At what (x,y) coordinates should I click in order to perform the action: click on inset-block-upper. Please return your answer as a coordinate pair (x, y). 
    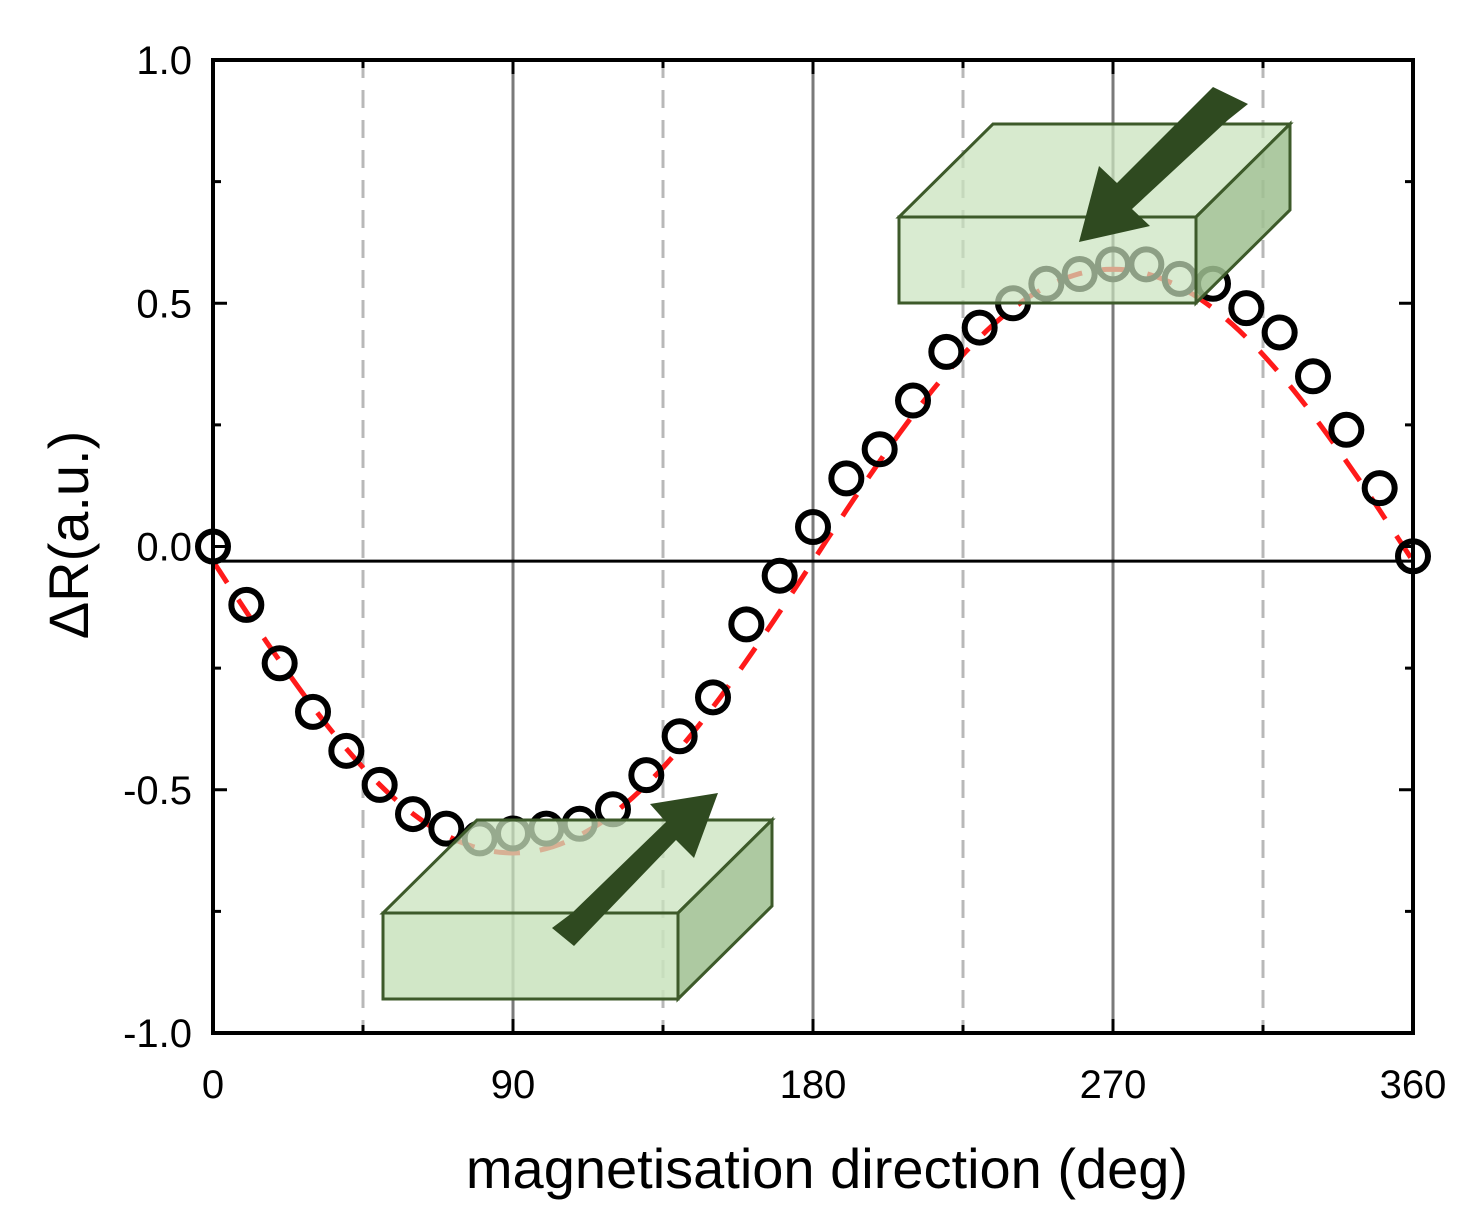
    Looking at the image, I should click on (1094, 197).